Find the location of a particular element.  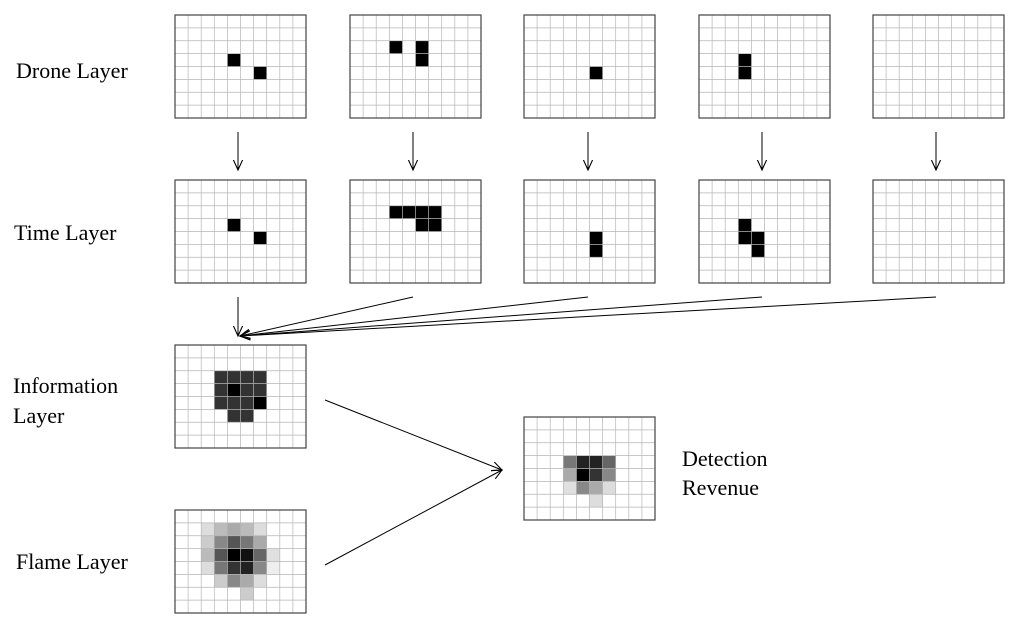

time-layer-grid-1-gridlines is located at coordinates (240, 231).